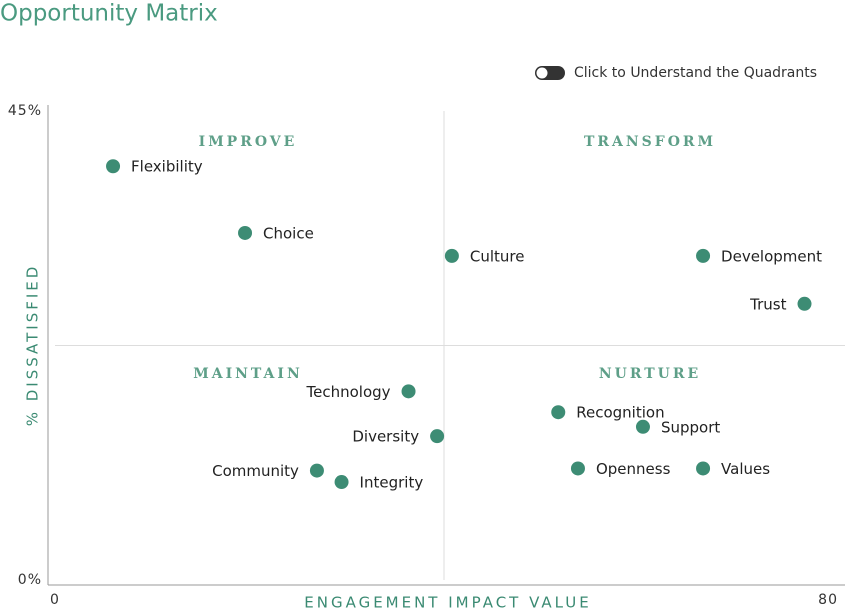  What do you see at coordinates (828, 600) in the screenshot?
I see `x-tick-label: 80` at bounding box center [828, 600].